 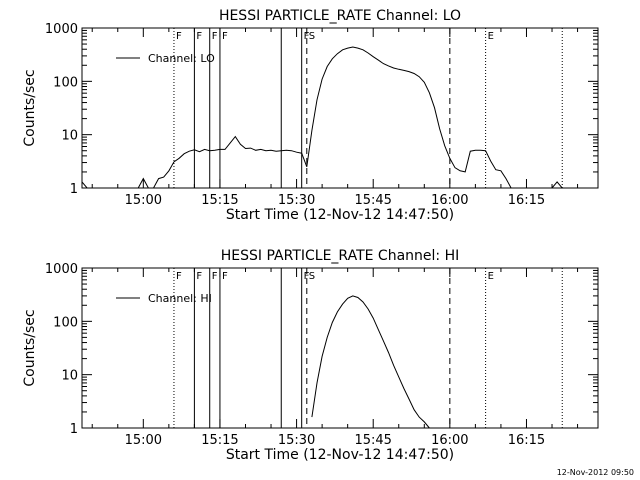 What do you see at coordinates (340, 256) in the screenshot?
I see `chart-title: HESSI PARTICLE_RATE Channel: HI` at bounding box center [340, 256].